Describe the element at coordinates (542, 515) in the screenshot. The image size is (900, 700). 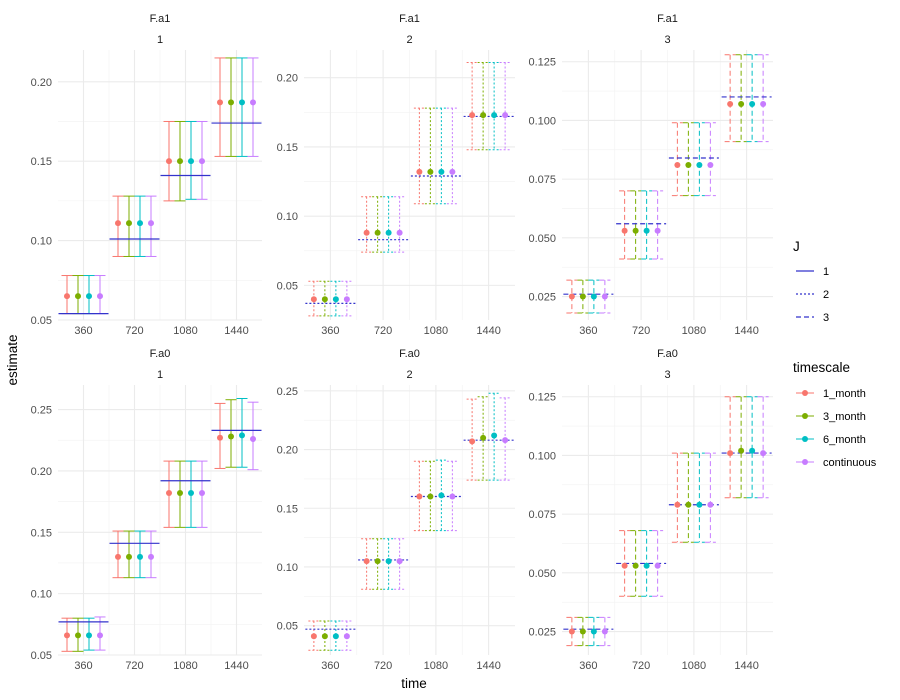
I see `y-tick-label: 0.075` at that location.